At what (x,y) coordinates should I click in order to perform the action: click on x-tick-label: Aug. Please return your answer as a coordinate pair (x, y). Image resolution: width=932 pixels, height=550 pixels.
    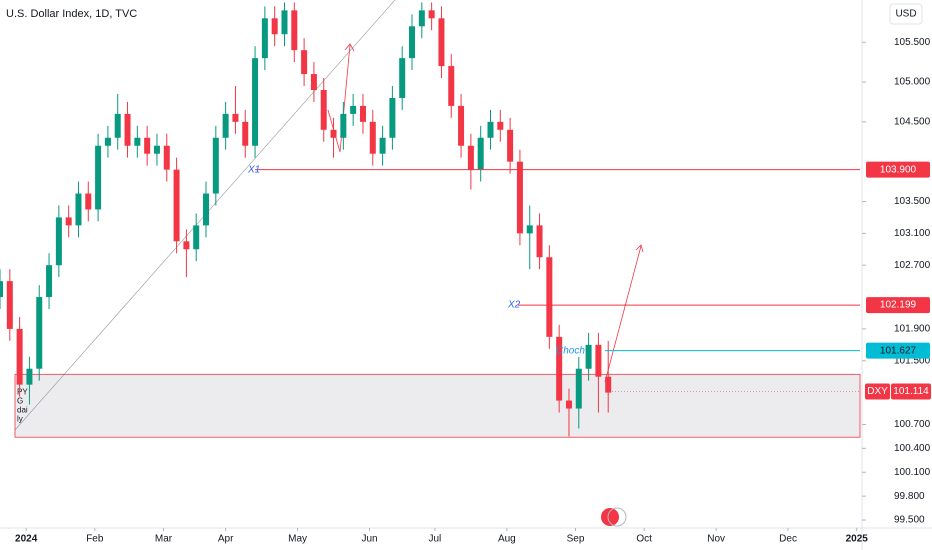
    Looking at the image, I should click on (507, 539).